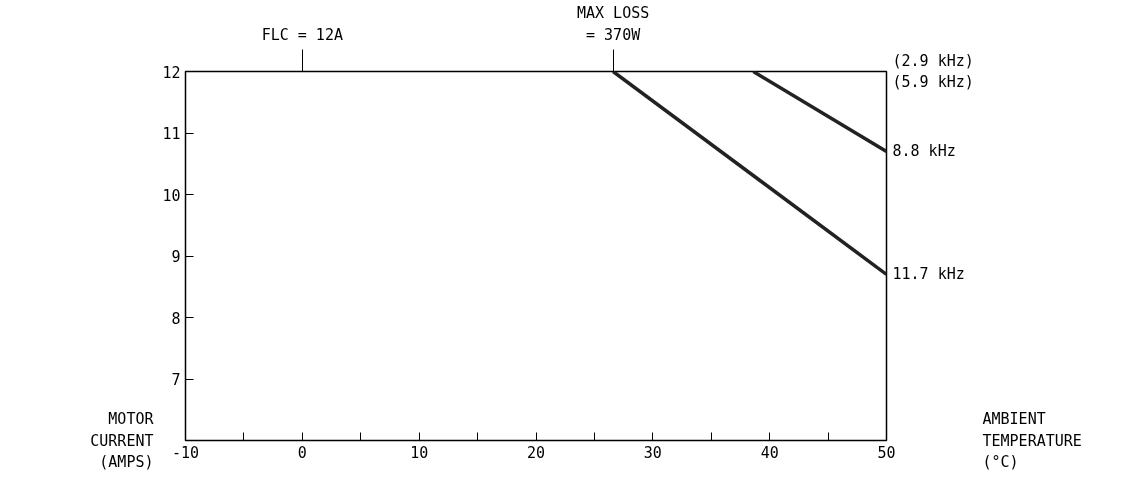 Image resolution: width=1126 pixels, height=504 pixels. I want to click on annotation: MAX LOSS = 370W, so click(613, 23).